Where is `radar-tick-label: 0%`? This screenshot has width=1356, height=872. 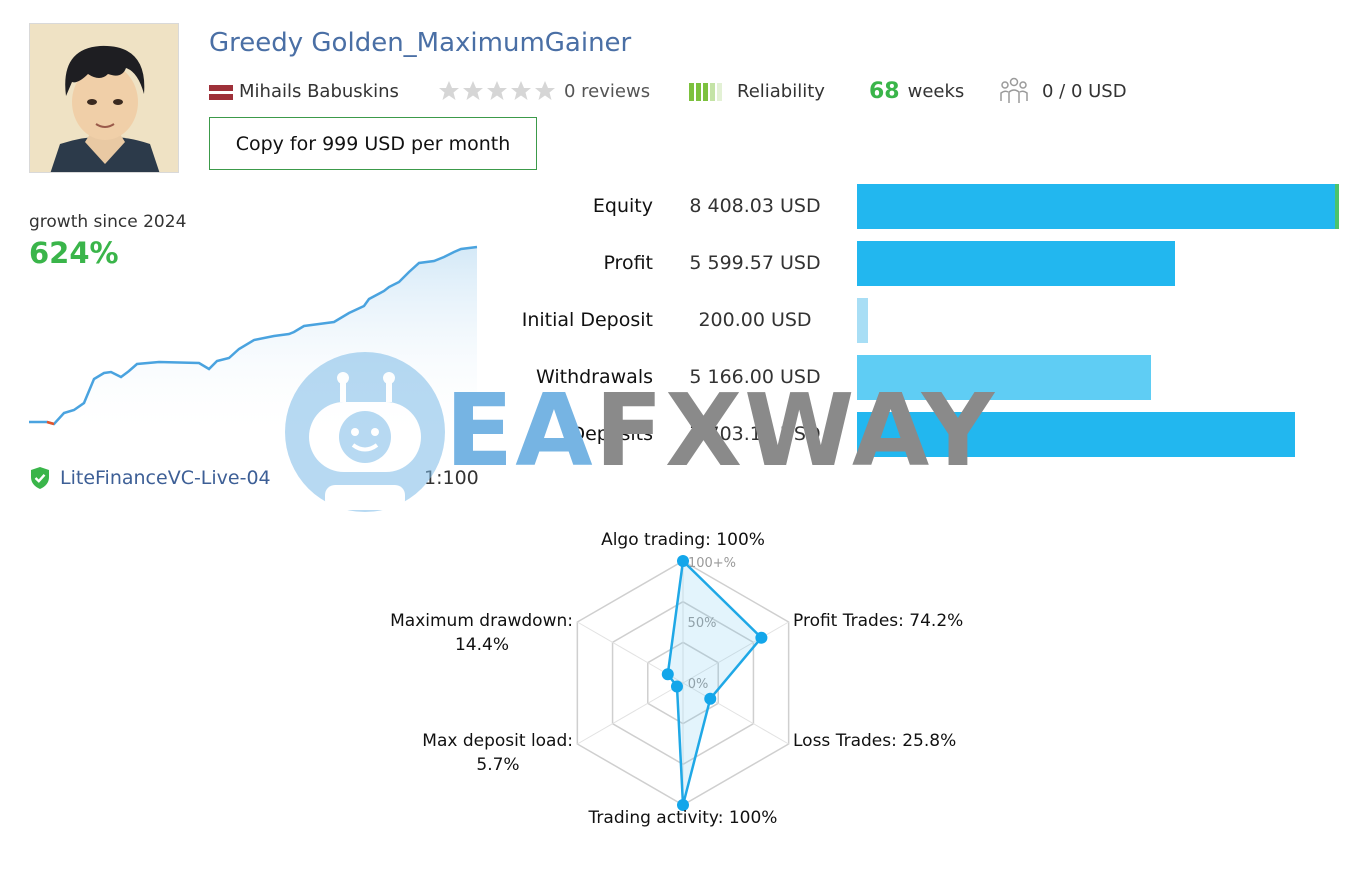 radar-tick-label: 0% is located at coordinates (698, 684).